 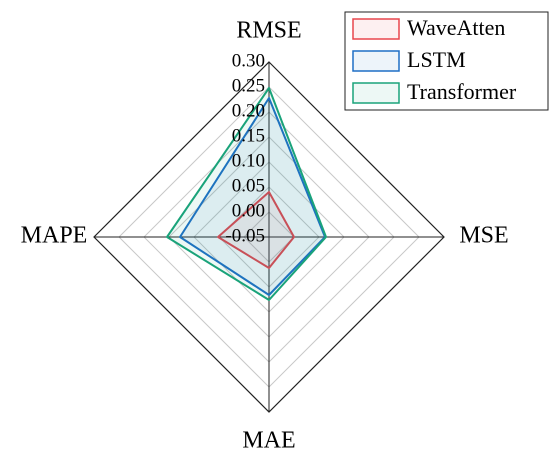 What do you see at coordinates (483, 236) in the screenshot?
I see `category-label: MSE` at bounding box center [483, 236].